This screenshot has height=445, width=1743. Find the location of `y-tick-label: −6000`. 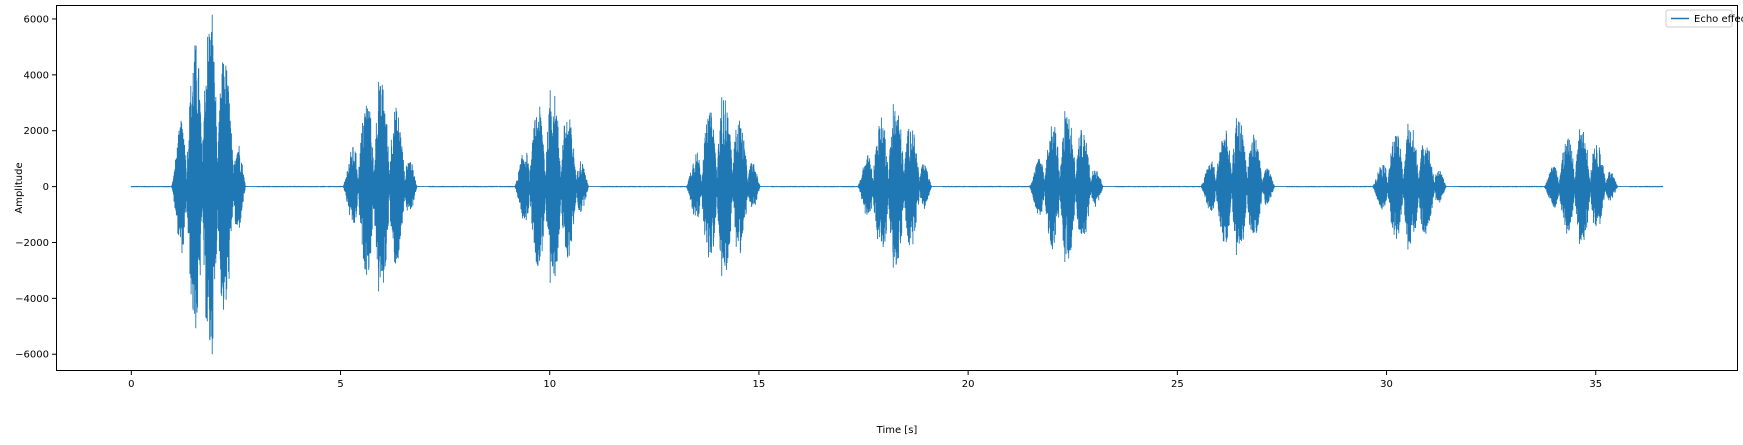

y-tick-label: −6000 is located at coordinates (32, 355).